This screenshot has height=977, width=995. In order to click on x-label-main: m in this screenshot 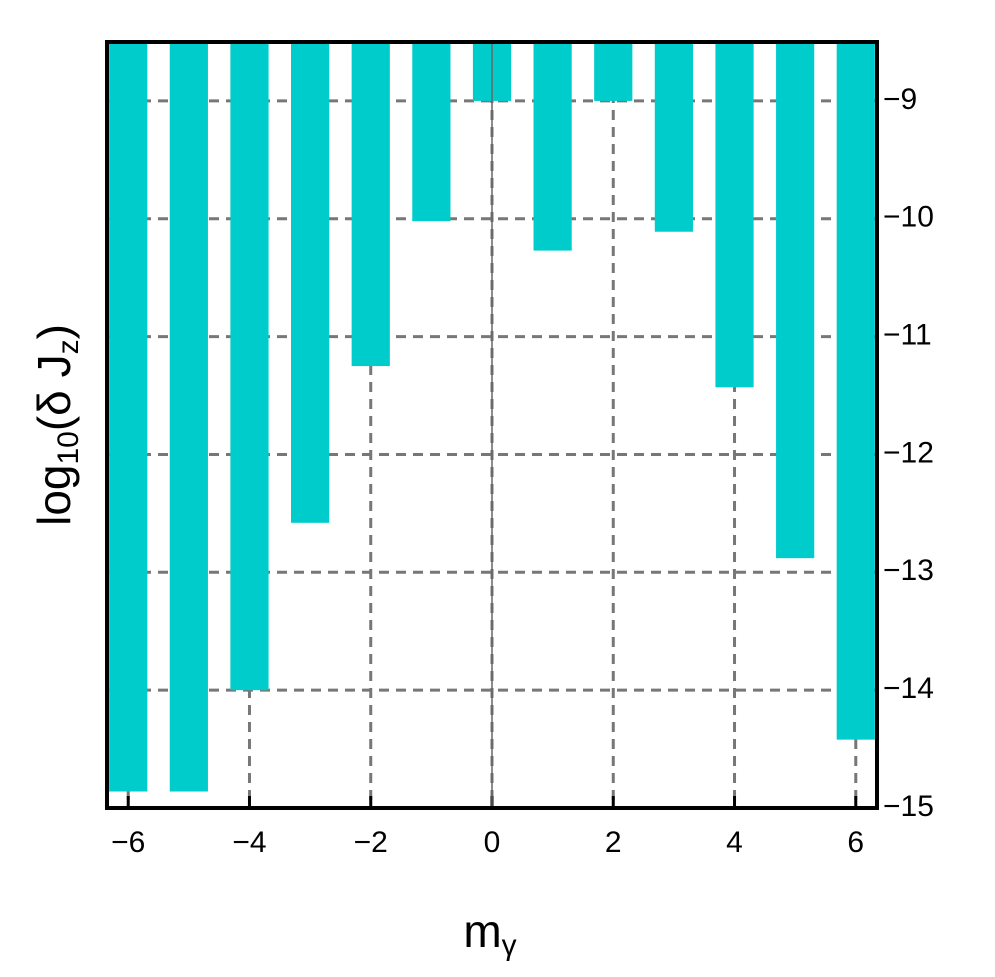, I will do `click(482, 931)`.